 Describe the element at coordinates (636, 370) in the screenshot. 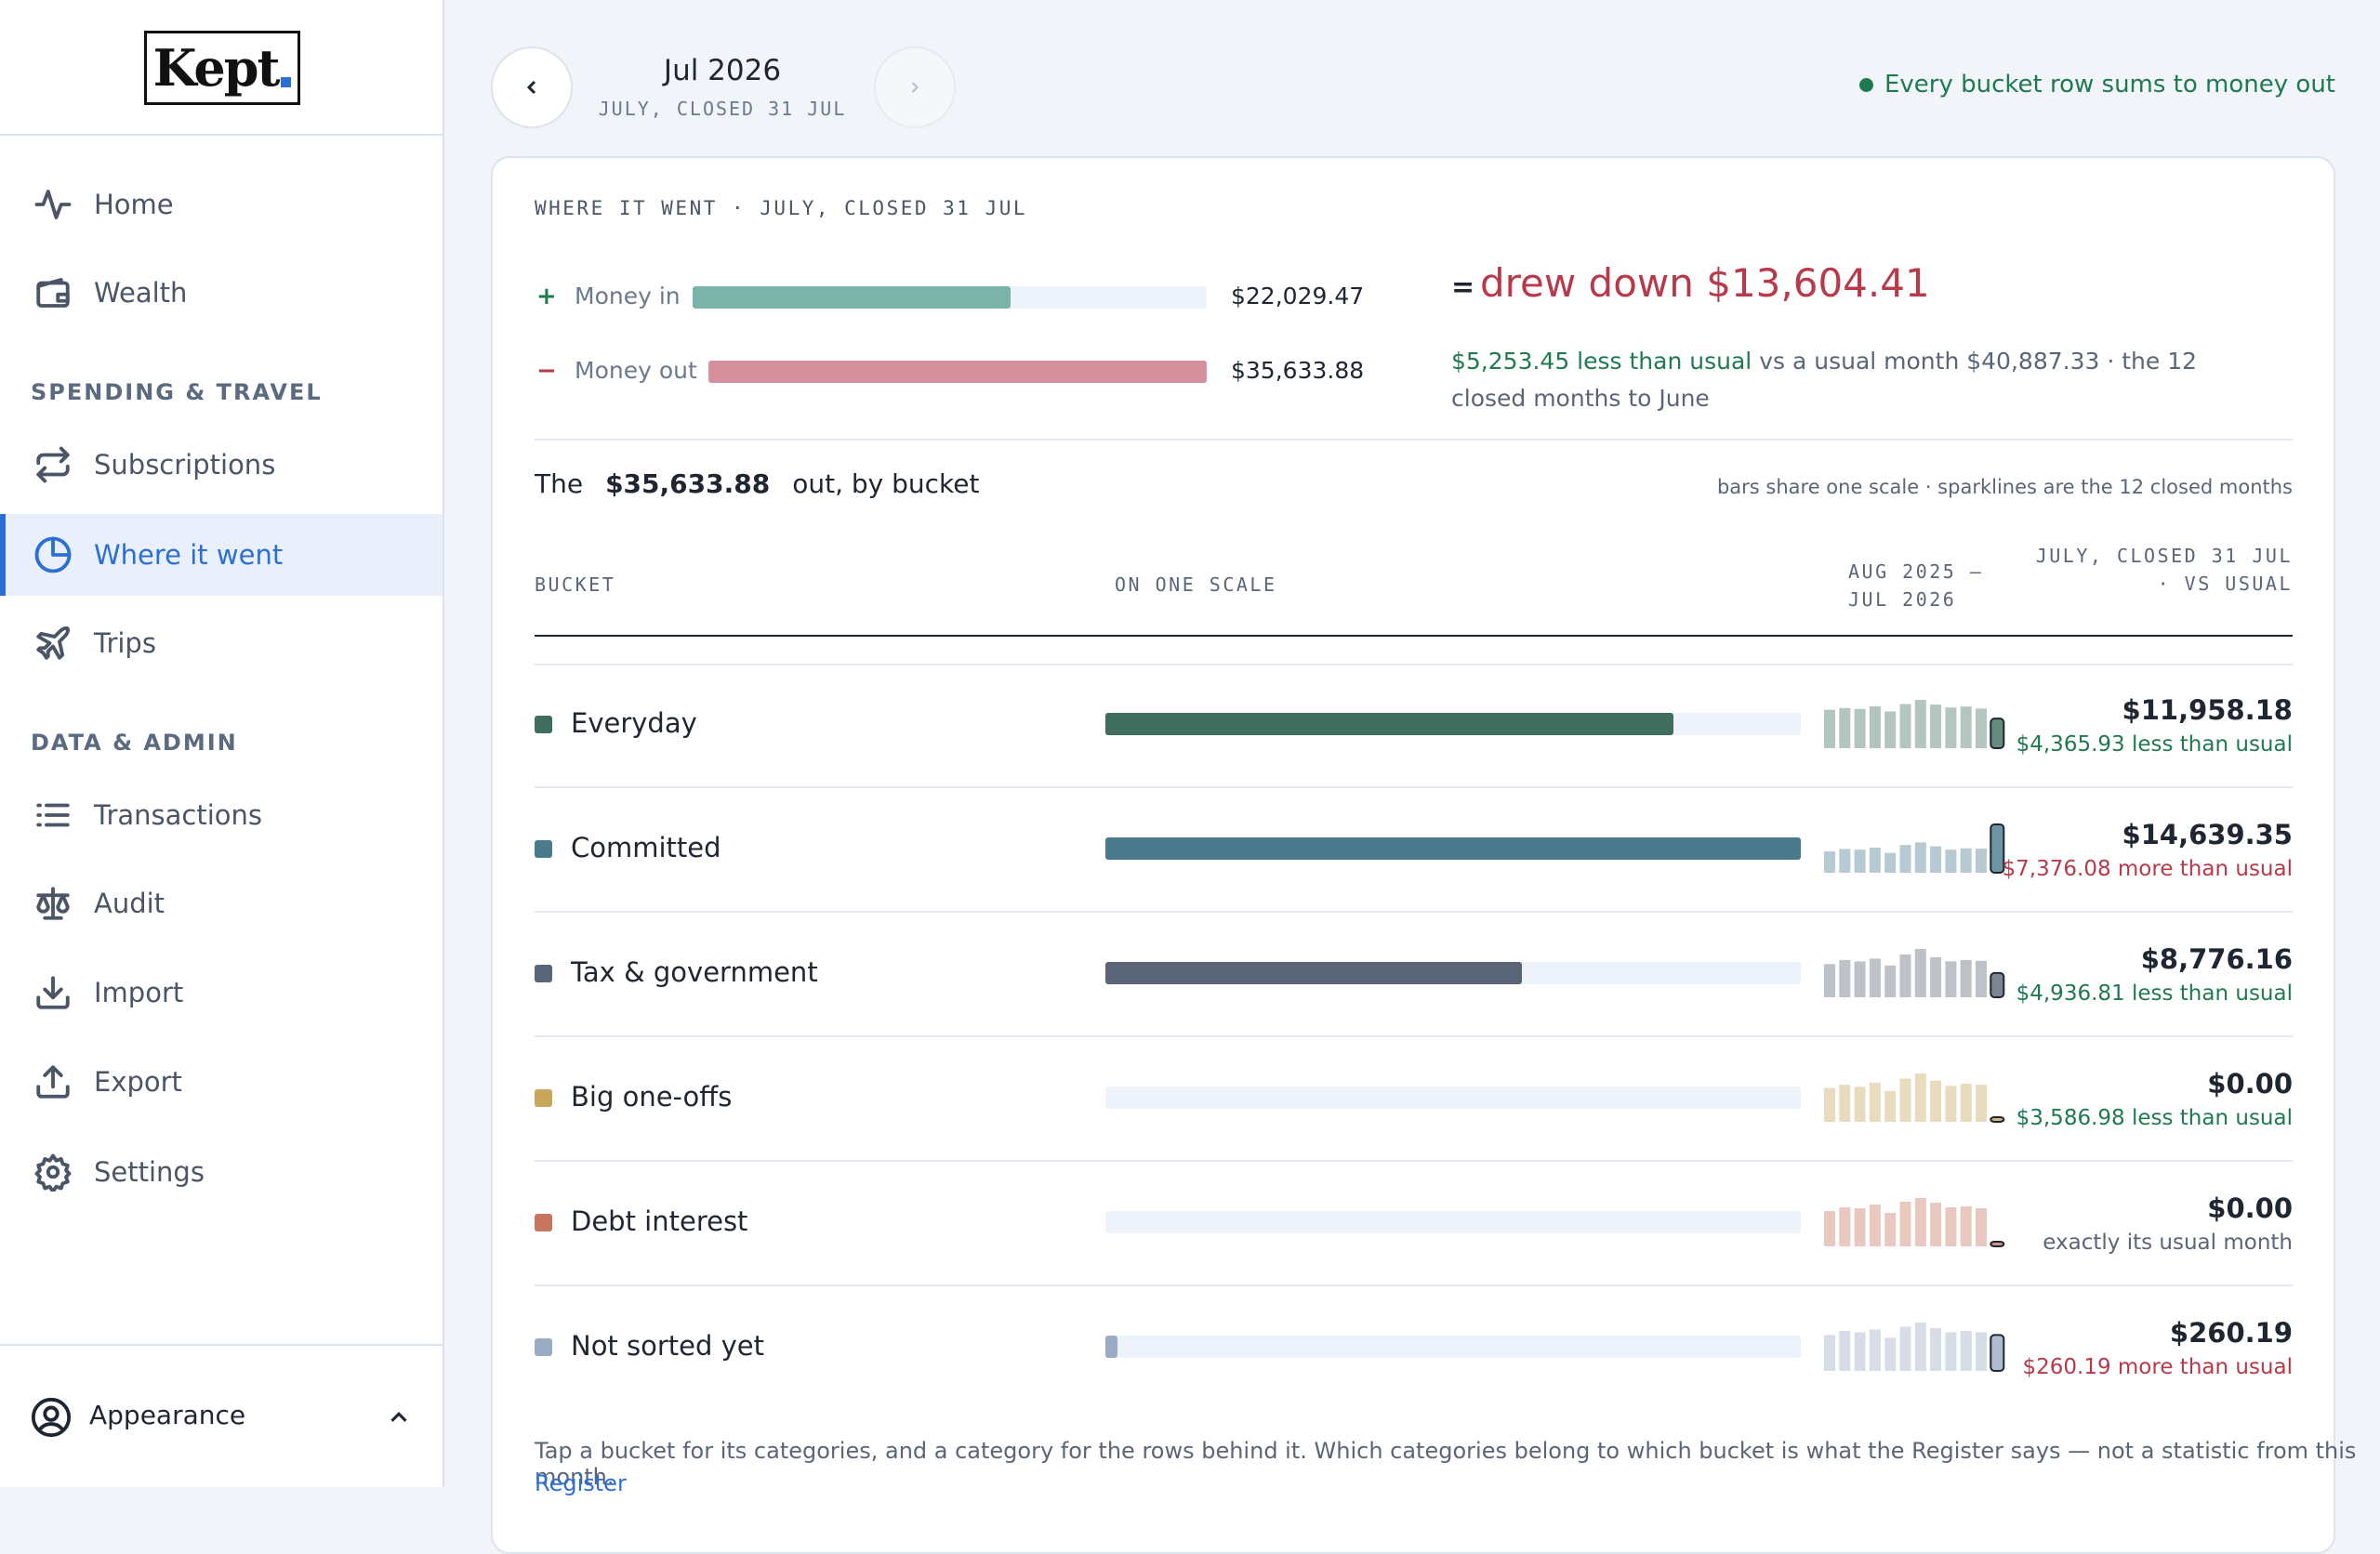

I see `flow-label: Money out` at that location.